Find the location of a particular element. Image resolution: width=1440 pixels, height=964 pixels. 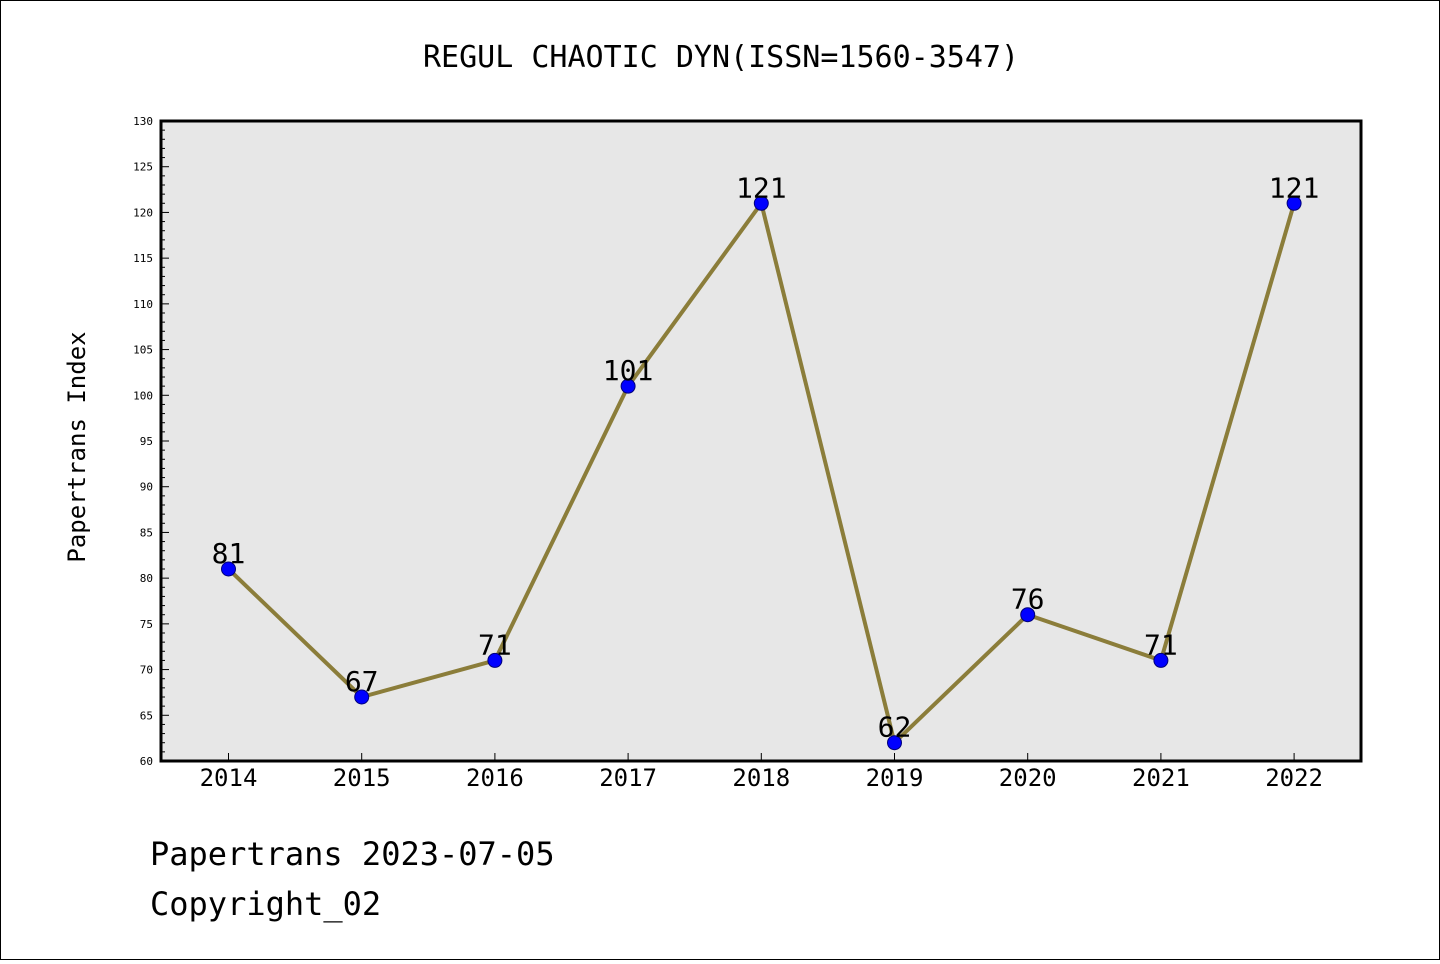

x-tick-label: 2022 is located at coordinates (1294, 778).